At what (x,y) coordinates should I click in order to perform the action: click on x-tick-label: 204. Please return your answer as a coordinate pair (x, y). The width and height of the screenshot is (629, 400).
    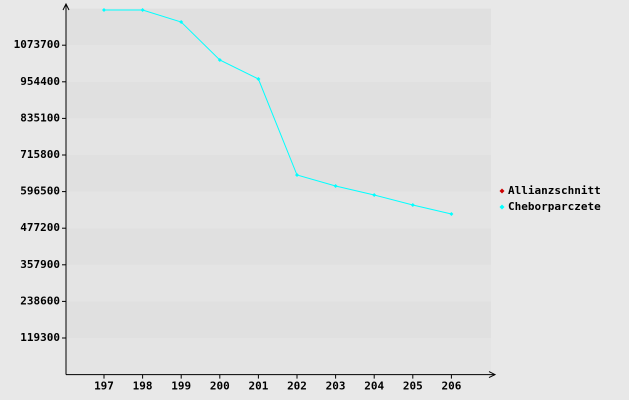
    Looking at the image, I should click on (374, 386).